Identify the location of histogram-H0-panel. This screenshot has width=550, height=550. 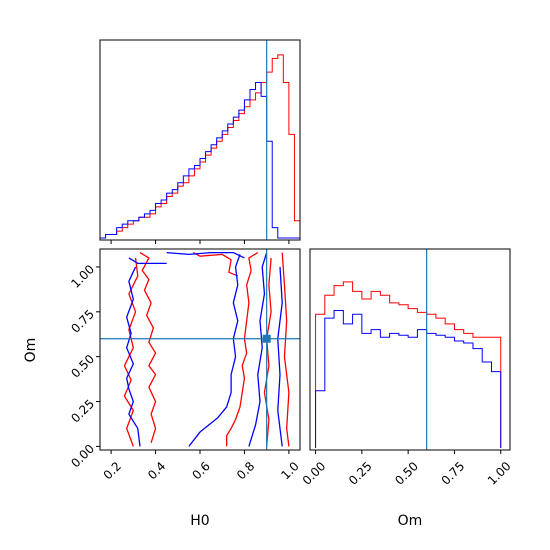
(200, 141).